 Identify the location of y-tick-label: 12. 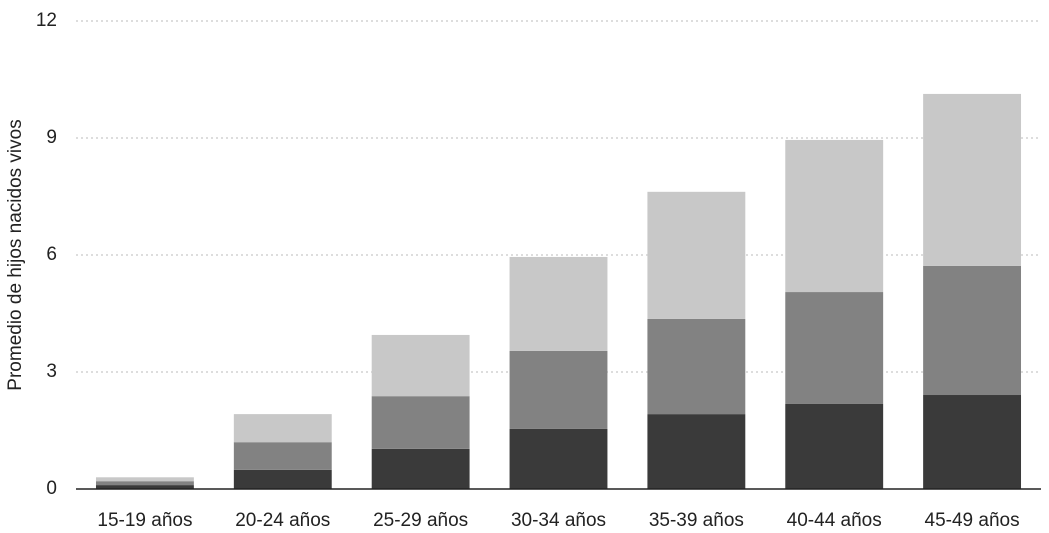
(46, 20).